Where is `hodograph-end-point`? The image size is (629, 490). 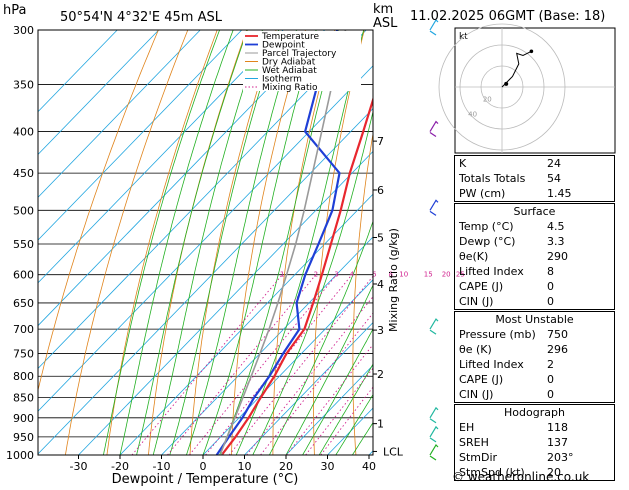 hodograph-end-point is located at coordinates (532, 52).